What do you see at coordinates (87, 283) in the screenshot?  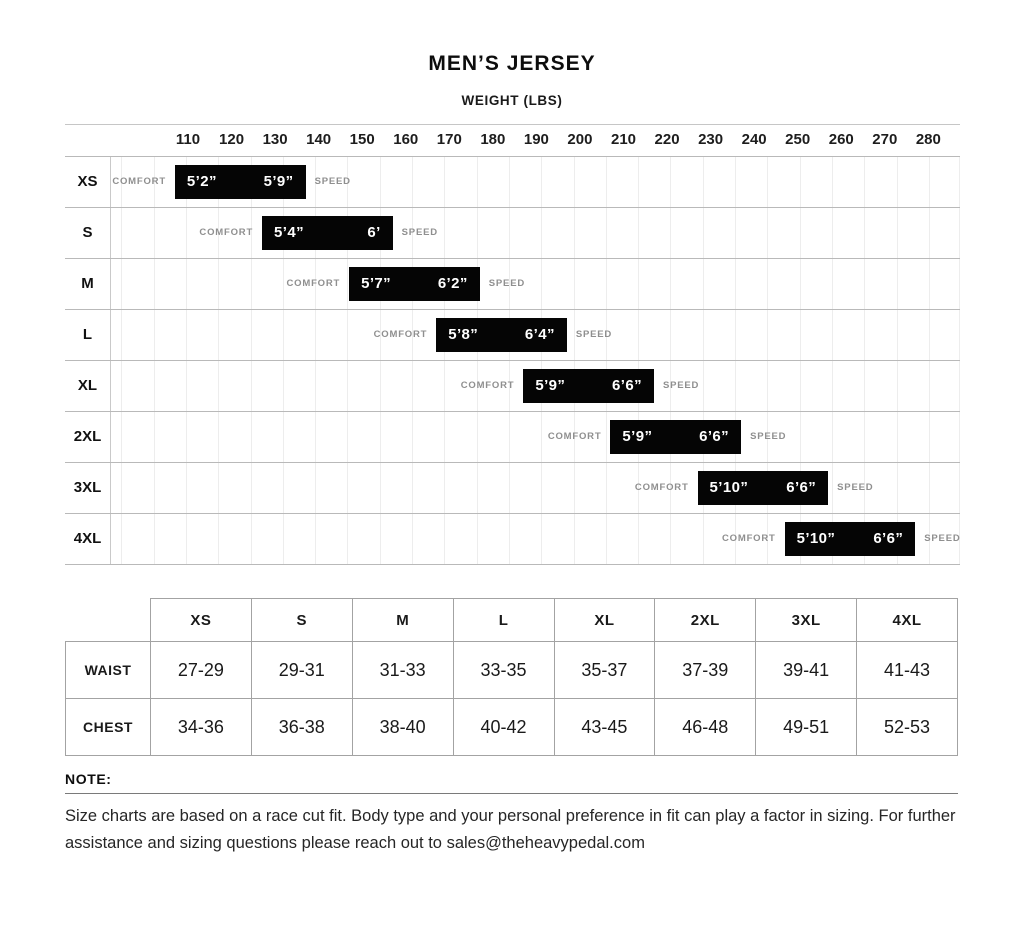 I see `size-row-label: M` at bounding box center [87, 283].